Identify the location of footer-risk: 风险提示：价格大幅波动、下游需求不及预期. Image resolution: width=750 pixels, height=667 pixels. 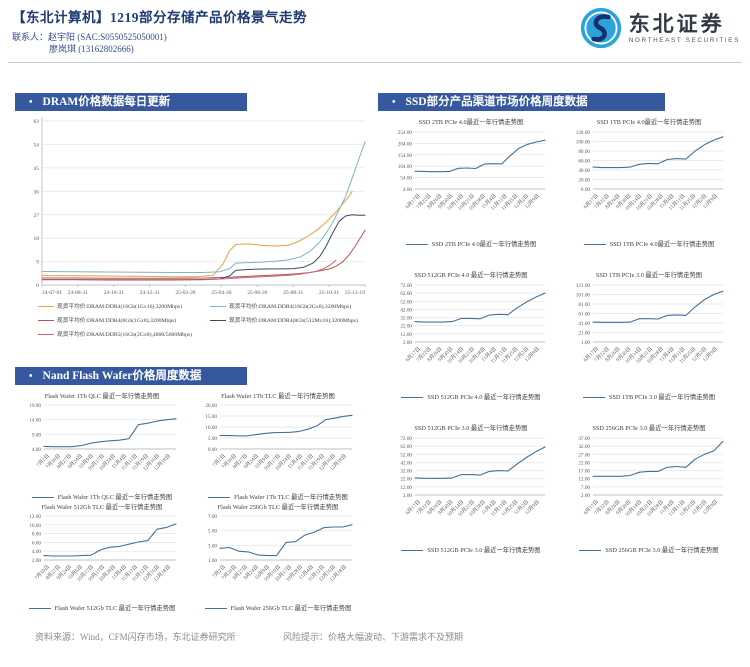
(373, 637).